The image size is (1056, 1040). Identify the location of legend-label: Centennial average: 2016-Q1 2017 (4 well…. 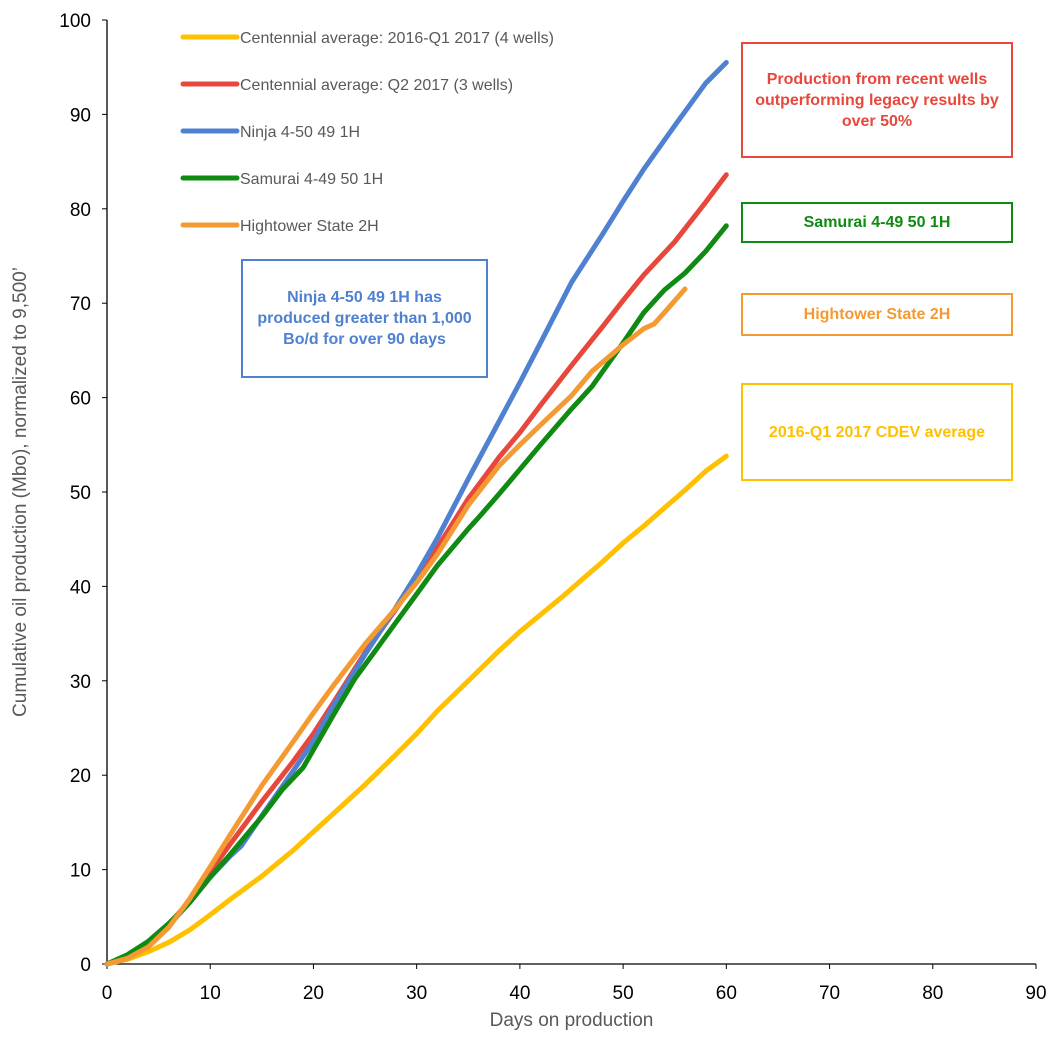
(397, 38).